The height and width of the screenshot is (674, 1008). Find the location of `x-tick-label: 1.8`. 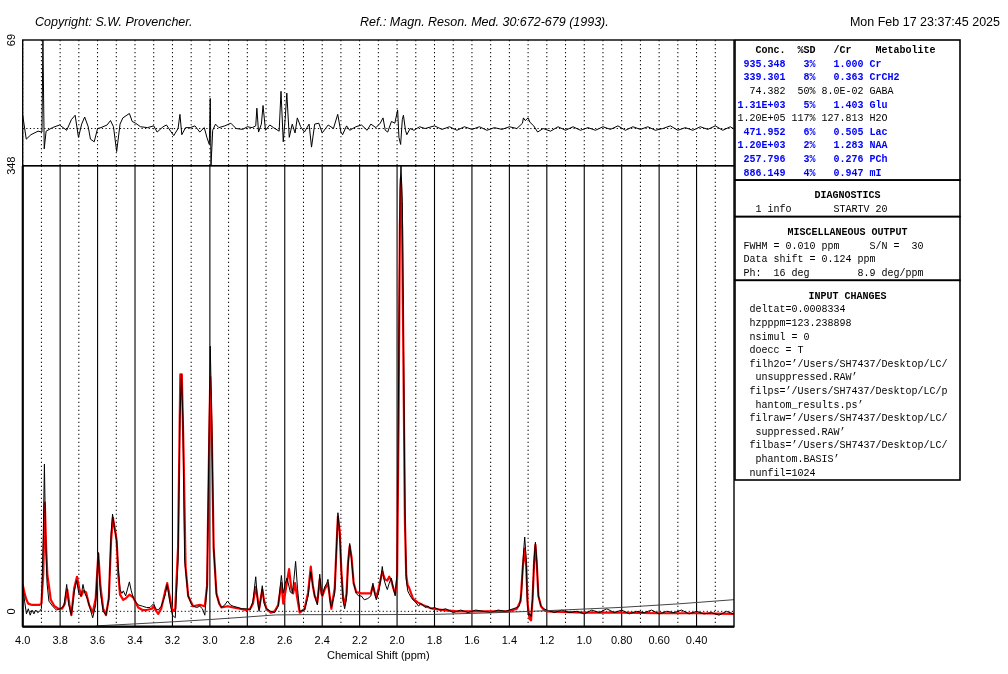

x-tick-label: 1.8 is located at coordinates (434, 640).